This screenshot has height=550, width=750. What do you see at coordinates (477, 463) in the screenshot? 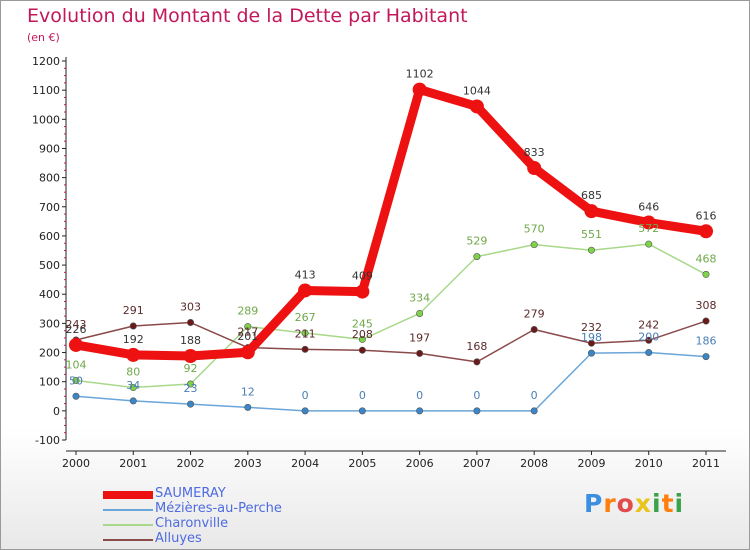
I see `x-tick-label: 2007` at bounding box center [477, 463].